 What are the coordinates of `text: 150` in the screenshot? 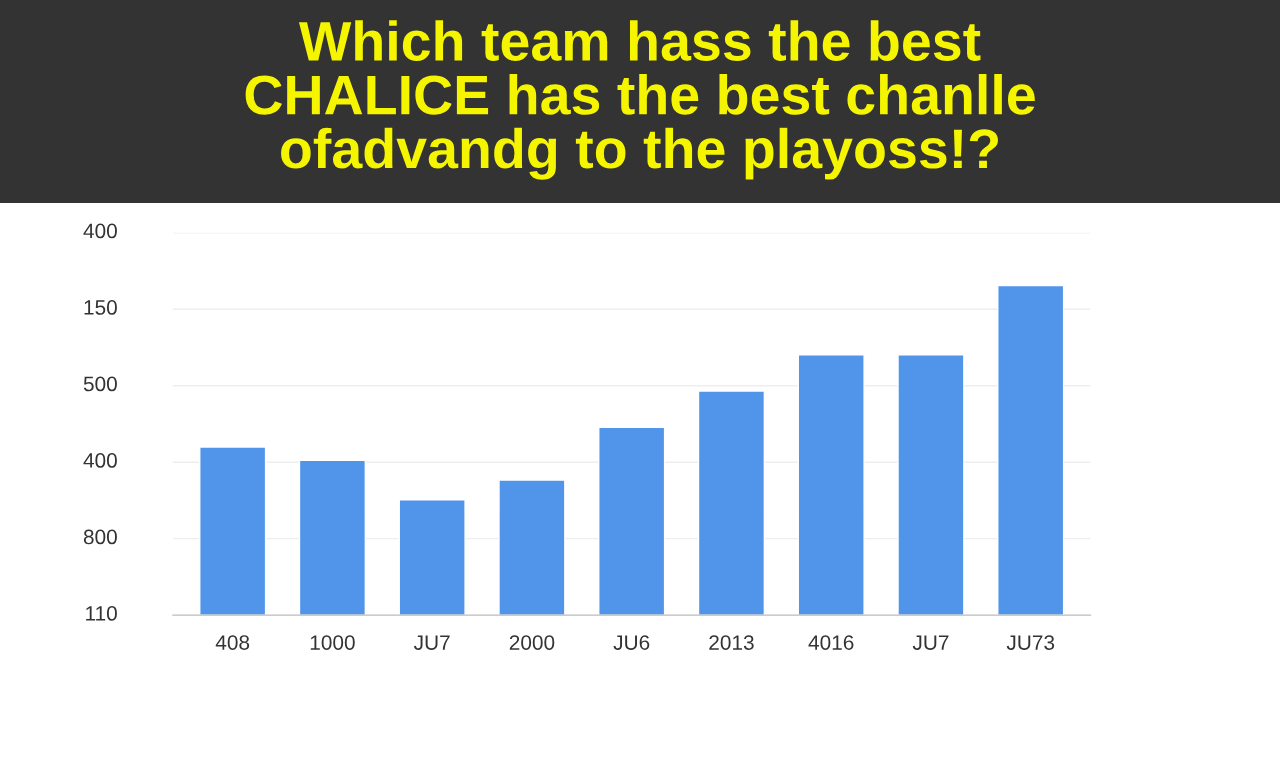 It's located at (100, 307).